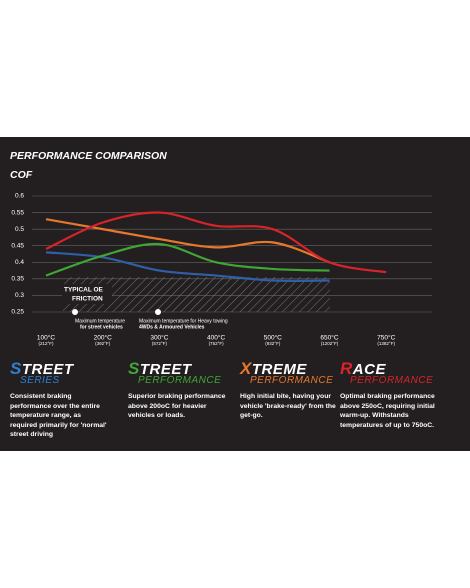 The image size is (470, 588). What do you see at coordinates (19, 229) in the screenshot?
I see `y-tick-label: 0.5` at bounding box center [19, 229].